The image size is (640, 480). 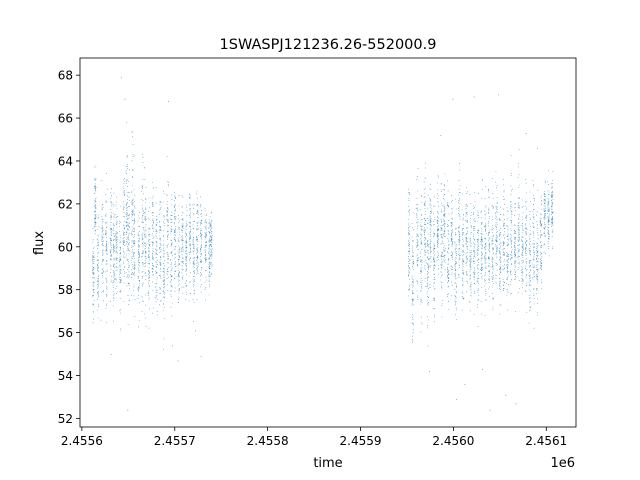 What do you see at coordinates (65, 290) in the screenshot?
I see `y-tick-label: 58` at bounding box center [65, 290].